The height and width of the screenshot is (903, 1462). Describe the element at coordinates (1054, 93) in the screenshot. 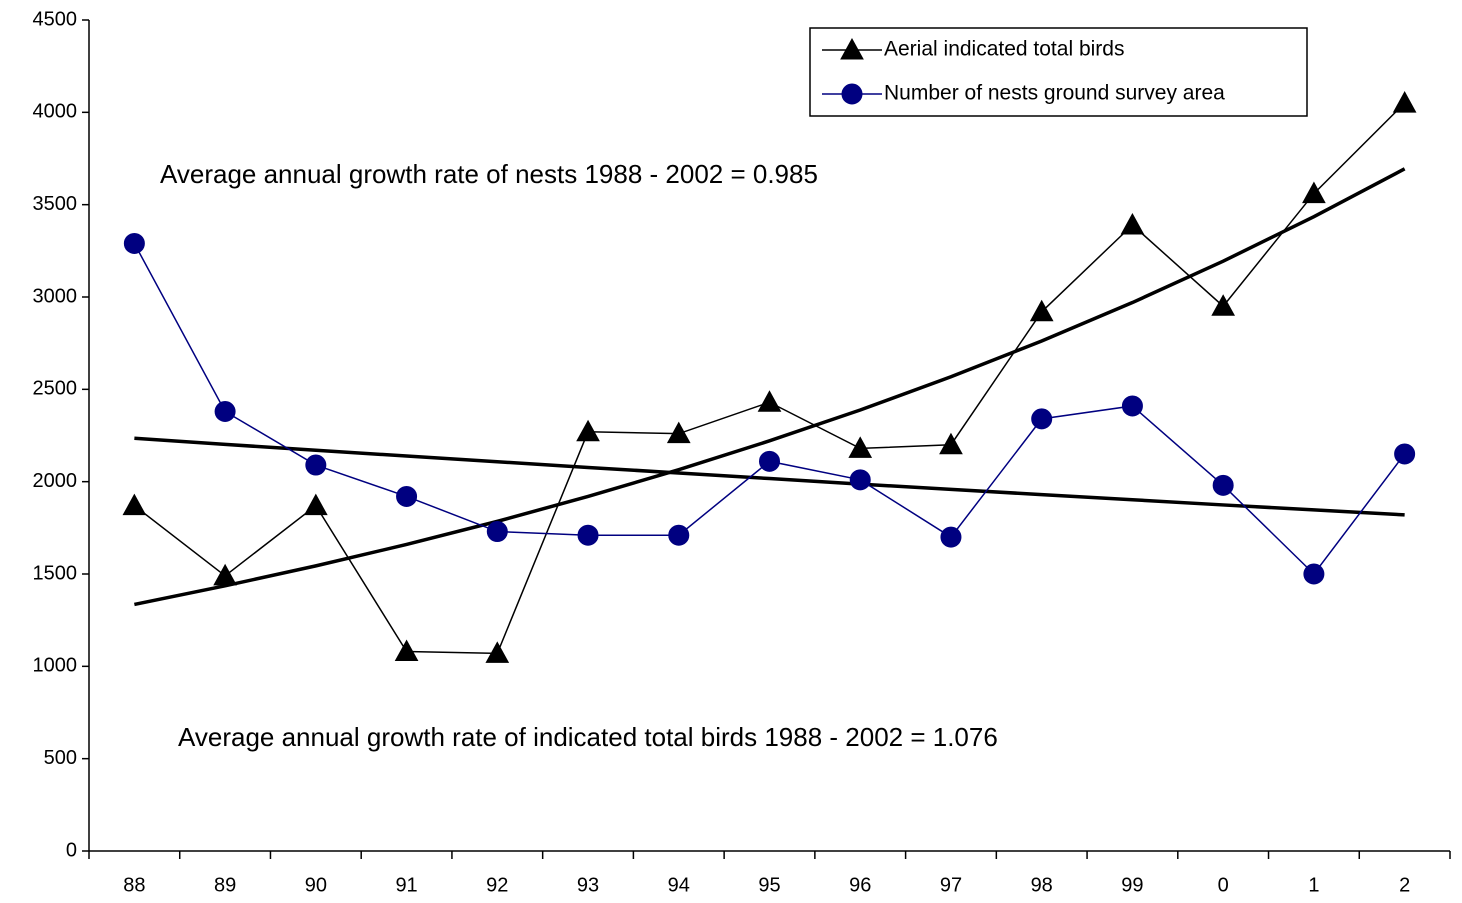

I see `legend-label: Number of nests ground survey area` at that location.